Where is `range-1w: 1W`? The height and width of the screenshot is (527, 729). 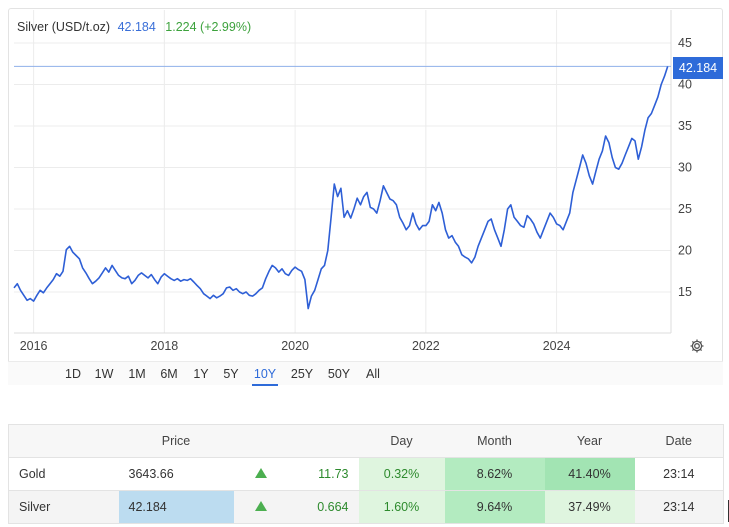 range-1w: 1W is located at coordinates (104, 374).